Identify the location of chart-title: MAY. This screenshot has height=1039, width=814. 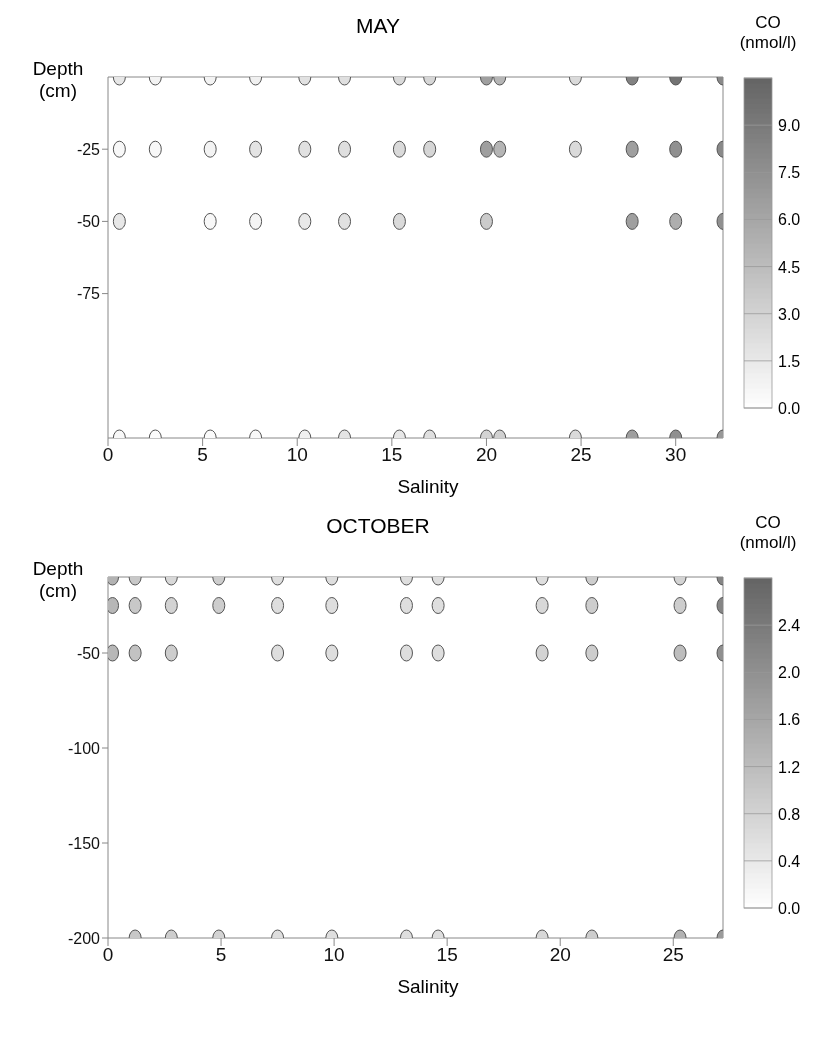
(378, 25).